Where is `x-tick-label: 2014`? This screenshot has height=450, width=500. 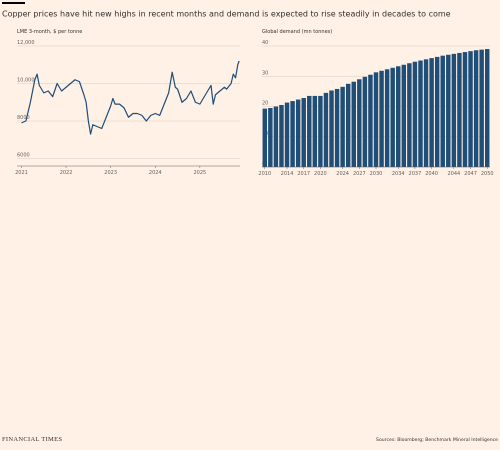
x-tick-label: 2014 is located at coordinates (287, 174).